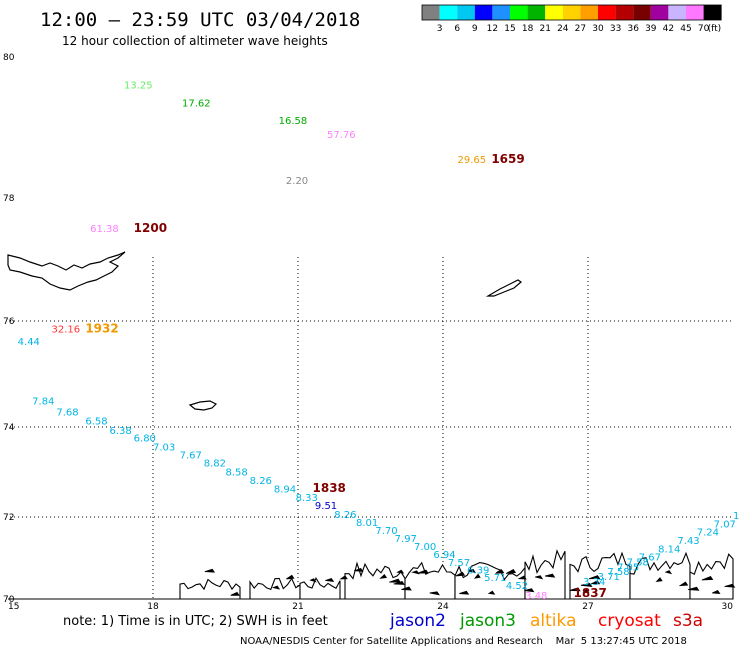  Describe the element at coordinates (9, 322) in the screenshot. I see `latitude-tick-label: 76` at that location.